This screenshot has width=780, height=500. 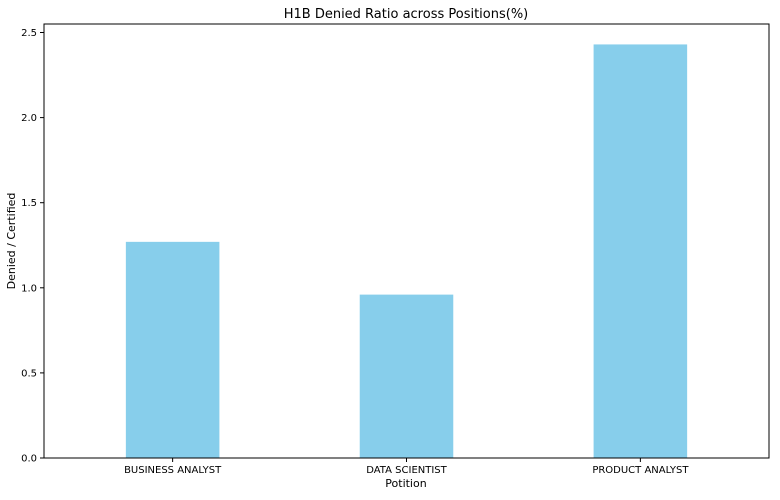 I want to click on x-tick-label: DATA SCIENTIST, so click(x=406, y=470).